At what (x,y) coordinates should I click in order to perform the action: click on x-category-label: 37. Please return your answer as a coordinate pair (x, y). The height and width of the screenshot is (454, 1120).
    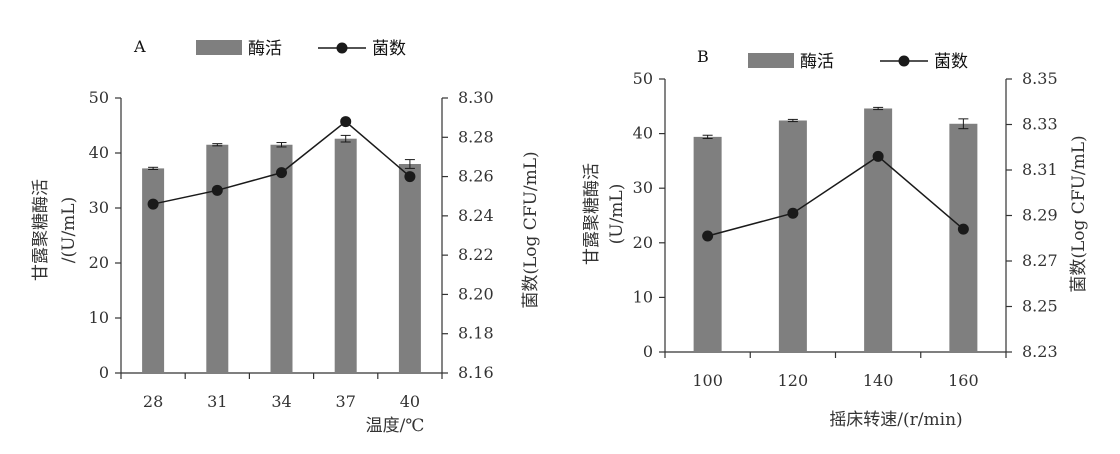
    Looking at the image, I should click on (346, 401).